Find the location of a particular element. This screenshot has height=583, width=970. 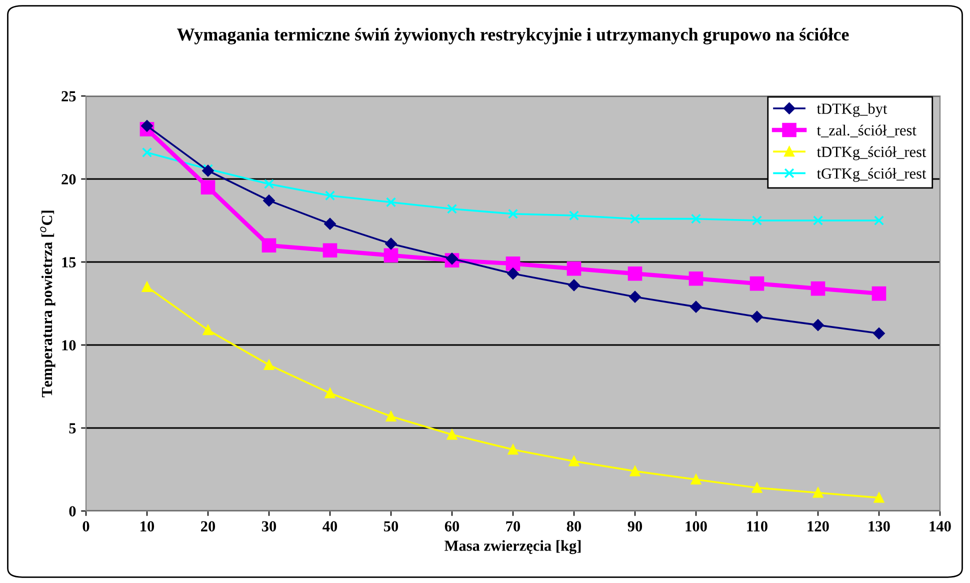

chart-title: Wymagania termiczne świń żywionych restrykcyjnie i utrzymanych grupowo na ściółce is located at coordinates (513, 36).